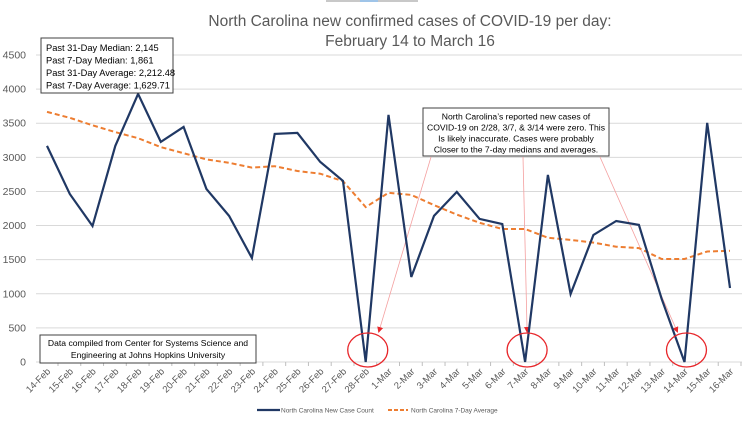 Image resolution: width=750 pixels, height=422 pixels. Describe the element at coordinates (327, 411) in the screenshot. I see `legend-label-case-count: North Carolina New Case Count` at that location.